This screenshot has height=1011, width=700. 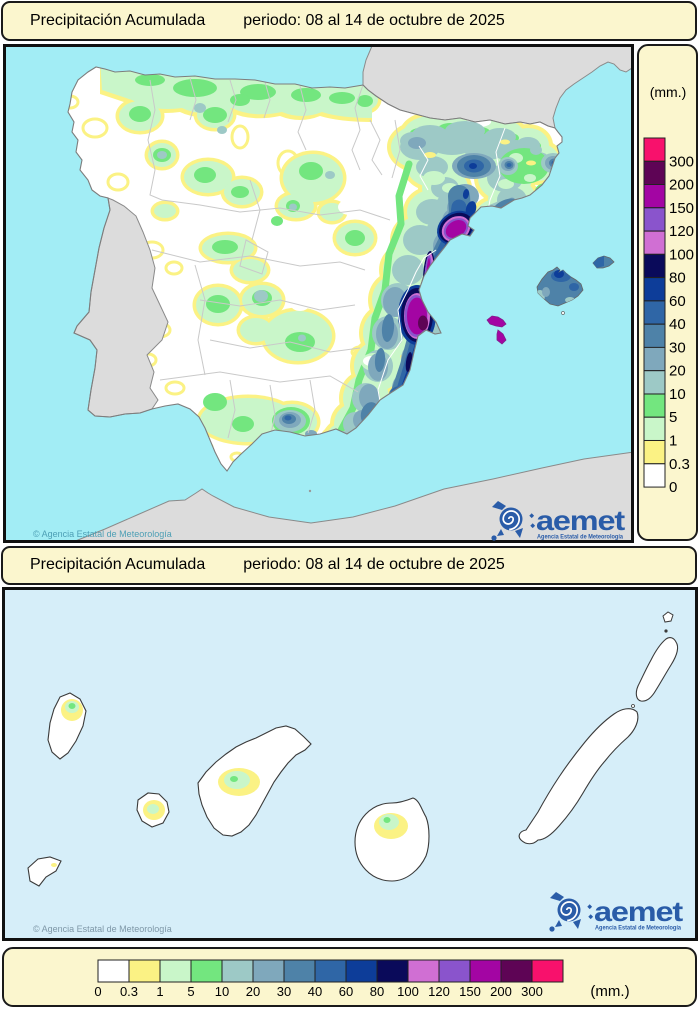 I want to click on svg-text:Agencia Estatal de Meteorologí: Agencia Estatal de Meteorología, so click(x=580, y=538).